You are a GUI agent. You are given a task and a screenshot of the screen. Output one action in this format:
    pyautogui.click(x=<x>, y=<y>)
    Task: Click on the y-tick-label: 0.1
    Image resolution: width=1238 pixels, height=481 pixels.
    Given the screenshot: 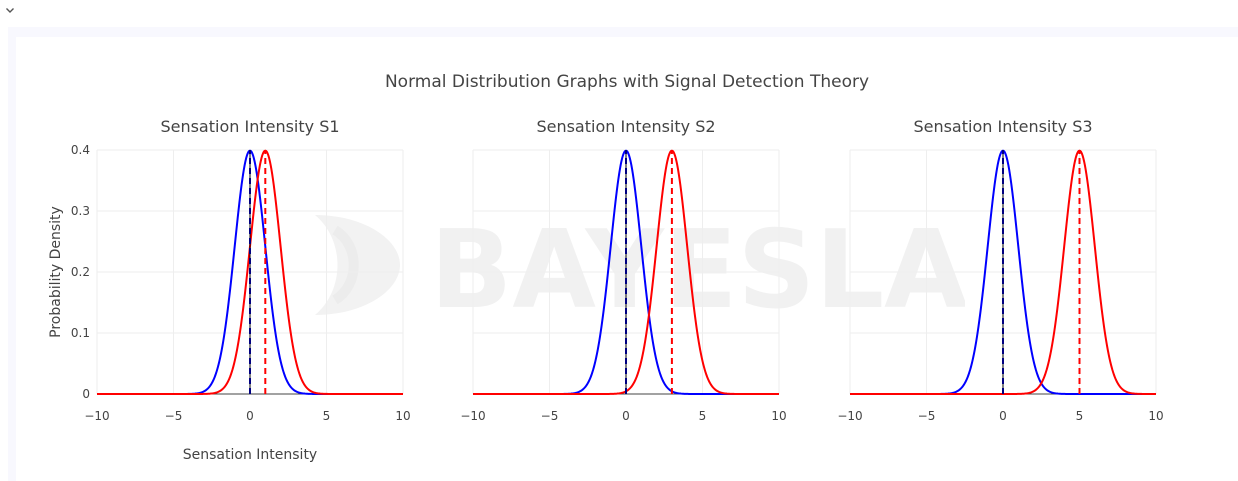 What is the action you would take?
    pyautogui.click(x=80, y=333)
    